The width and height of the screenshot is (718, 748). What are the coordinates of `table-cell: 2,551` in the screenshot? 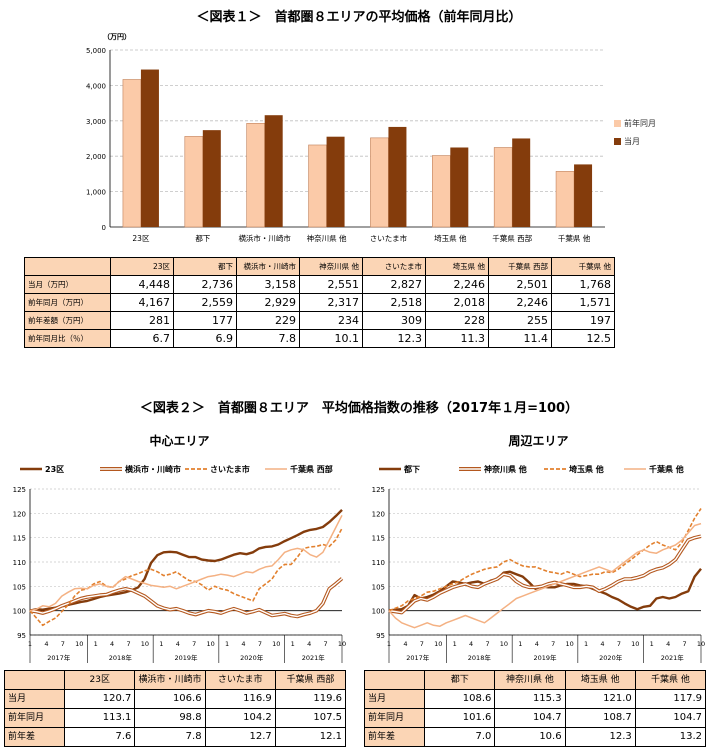 It's located at (331, 284).